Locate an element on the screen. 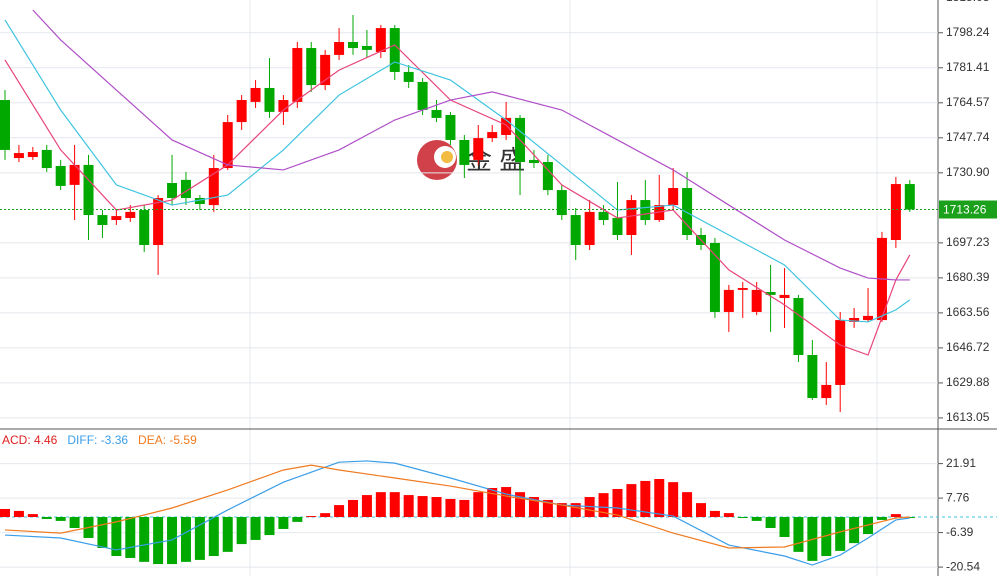 This screenshot has height=581, width=997. y-tick-label: 21.91 is located at coordinates (961, 463).